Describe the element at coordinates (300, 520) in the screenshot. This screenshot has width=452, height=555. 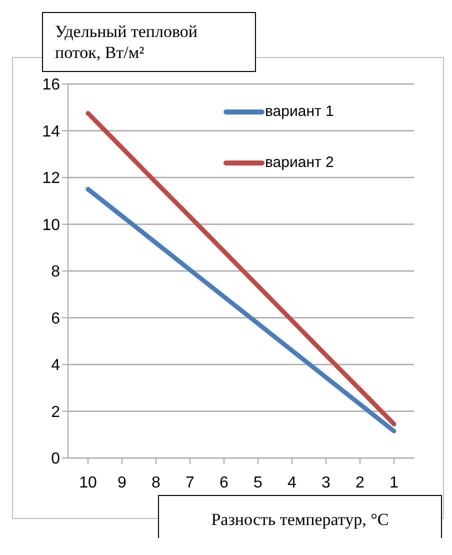
I see `x-axis-title: Разность температур, °C` at that location.